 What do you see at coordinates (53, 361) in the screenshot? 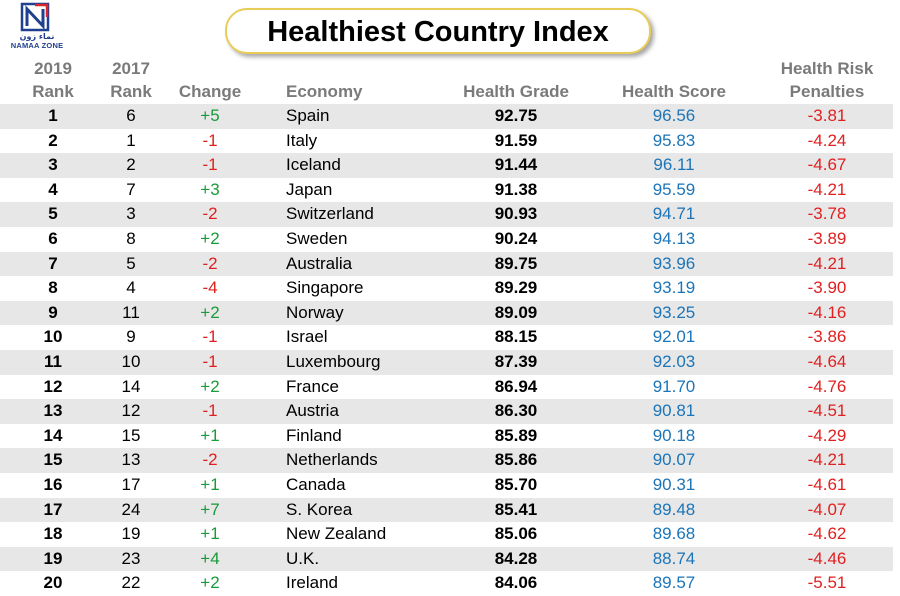
I see `cell-rank-2019: 11` at bounding box center [53, 361].